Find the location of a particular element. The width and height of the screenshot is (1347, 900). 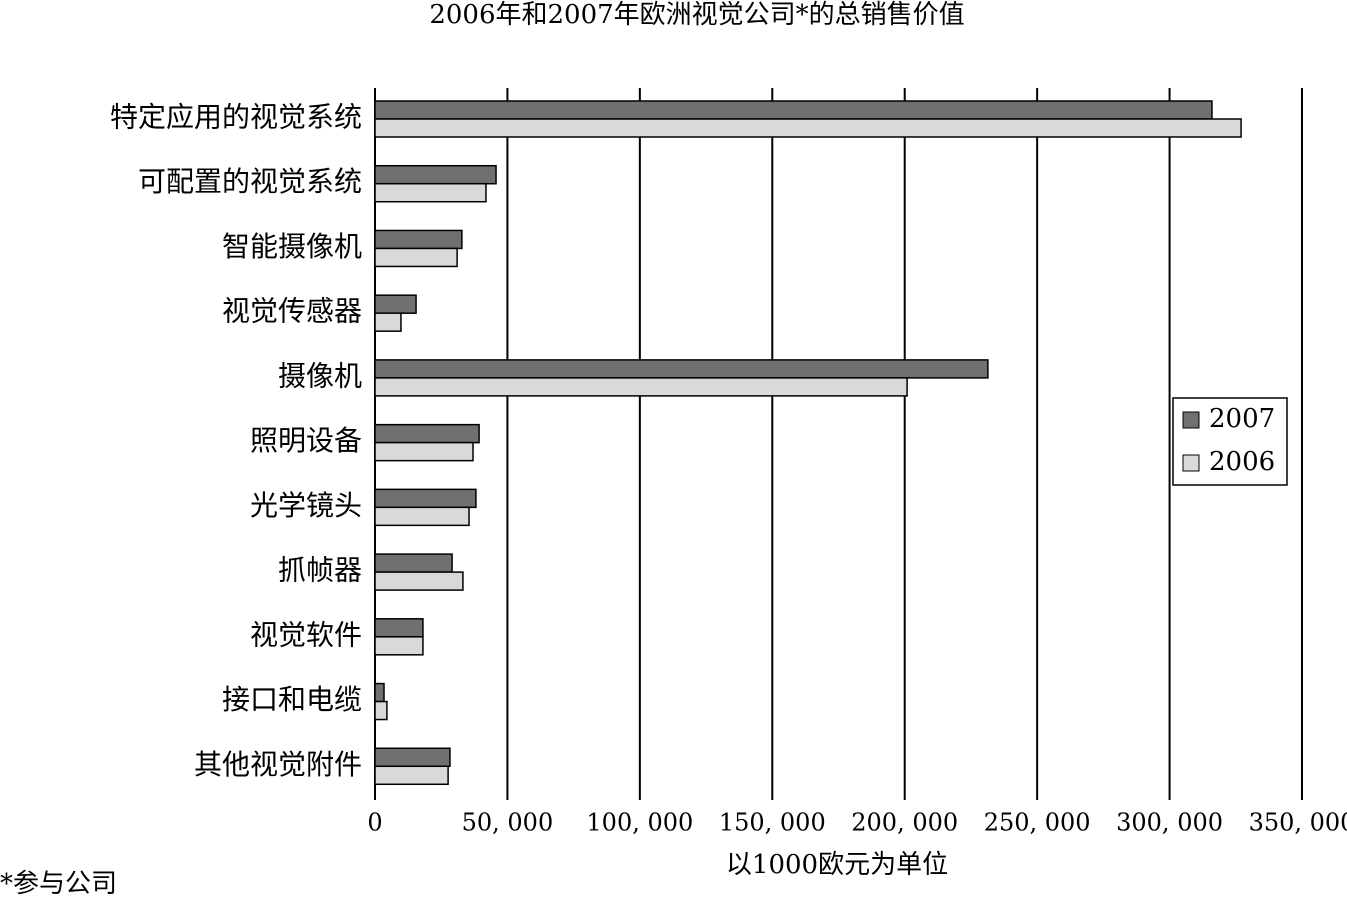

y-tick-label: 摄像机 is located at coordinates (320, 375).